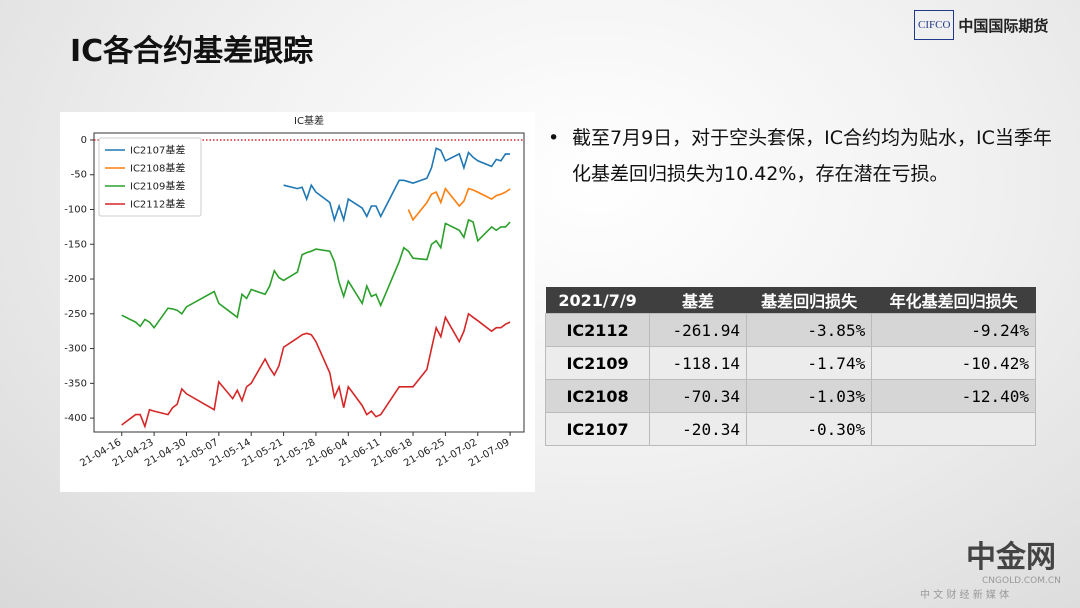 The width and height of the screenshot is (1080, 608). What do you see at coordinates (75, 209) in the screenshot?
I see `y-tick-label: -100` at bounding box center [75, 209].